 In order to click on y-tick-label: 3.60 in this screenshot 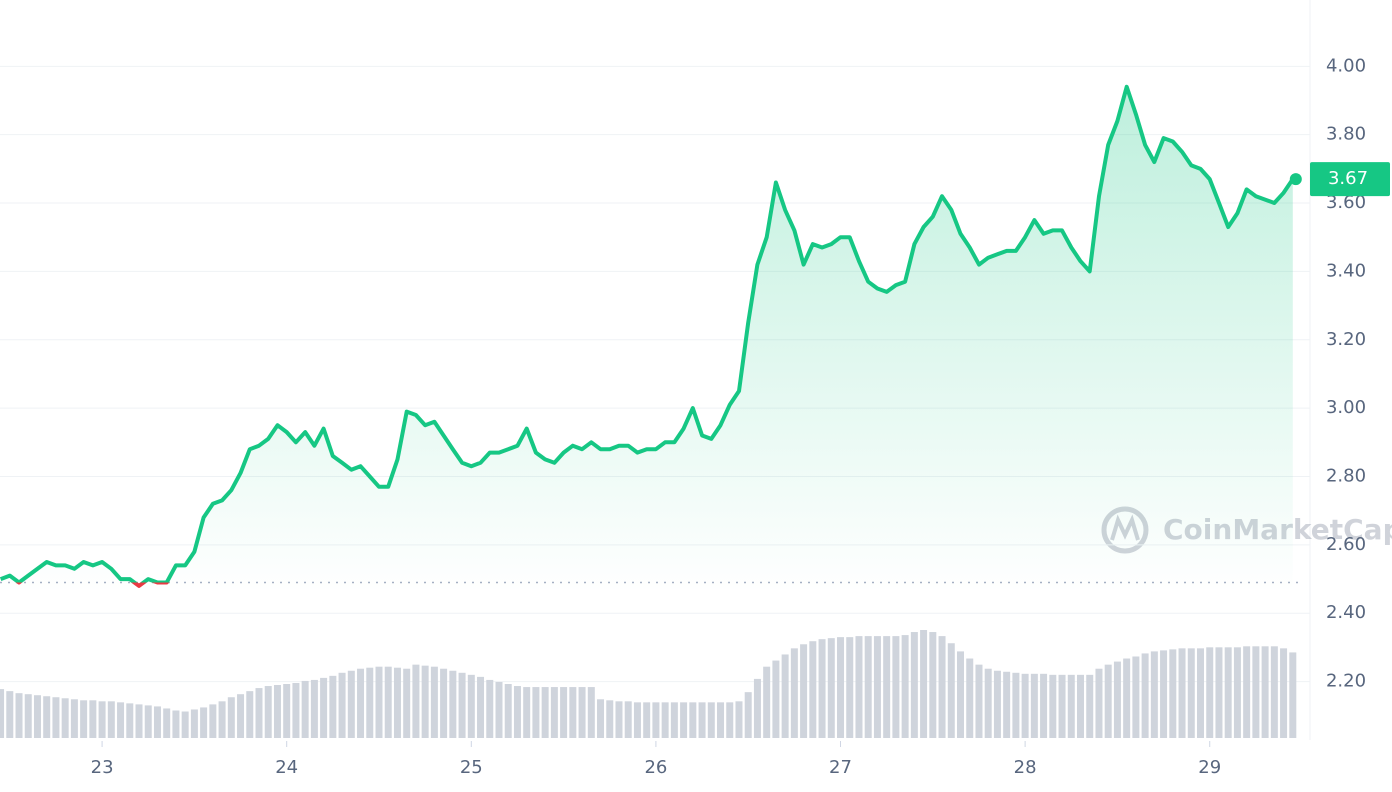, I will do `click(1346, 202)`.